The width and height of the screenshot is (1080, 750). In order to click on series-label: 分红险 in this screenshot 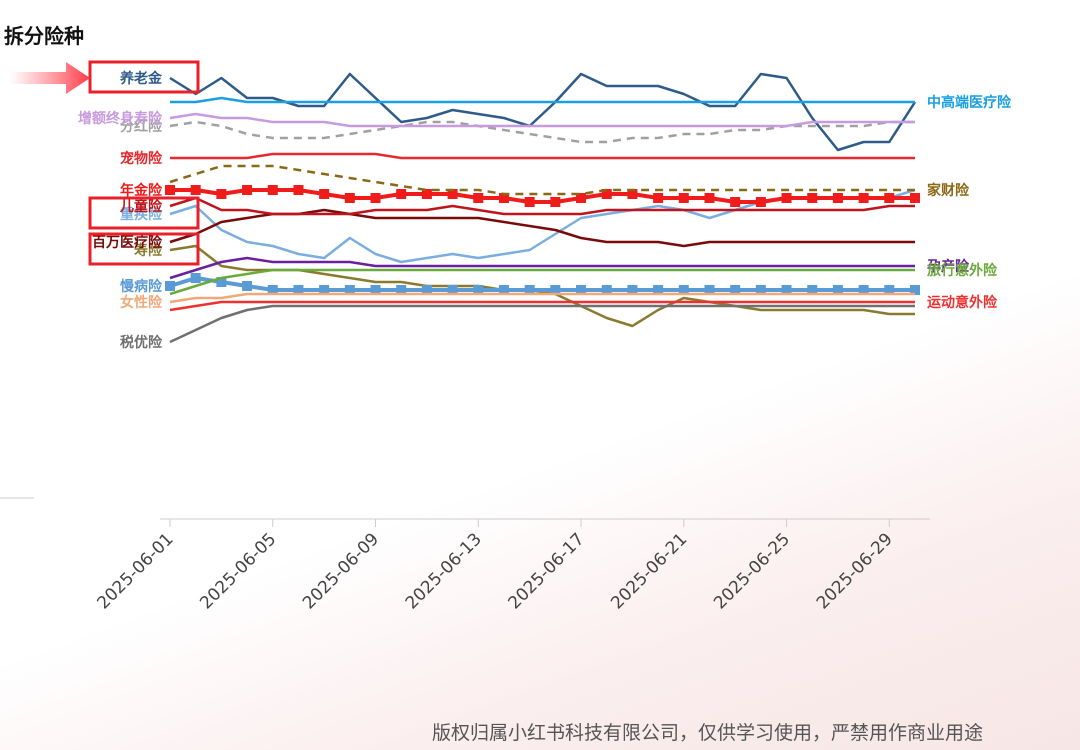, I will do `click(141, 126)`.